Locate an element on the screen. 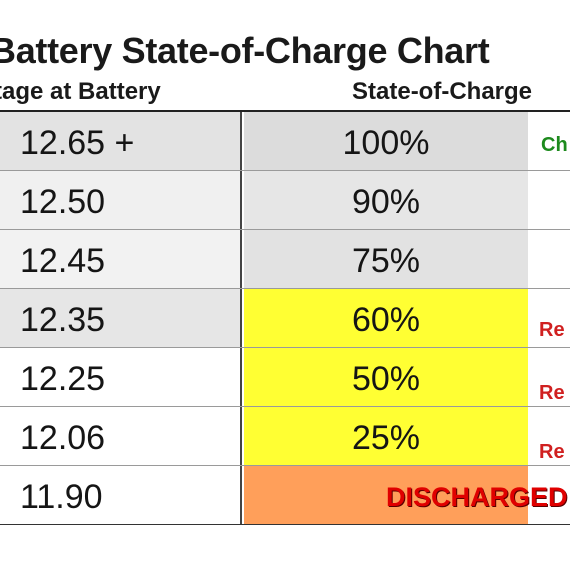 The width and height of the screenshot is (570, 563). voltage-value: 11.90 is located at coordinates (61, 497).